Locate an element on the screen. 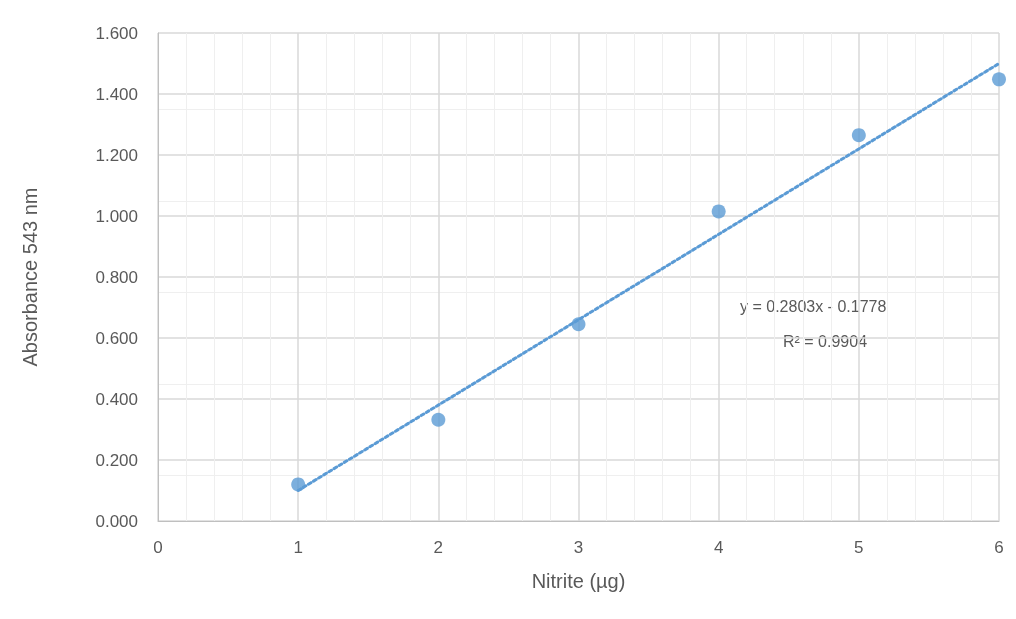 Image resolution: width=1016 pixels, height=619 pixels. y-tick-label: 1.600 is located at coordinates (116, 33).